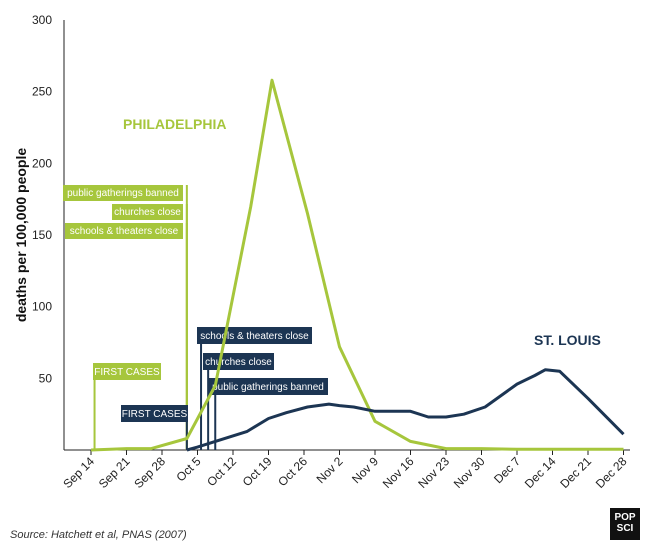  I want to click on x-tick-label: Nov 16, so click(398, 472).